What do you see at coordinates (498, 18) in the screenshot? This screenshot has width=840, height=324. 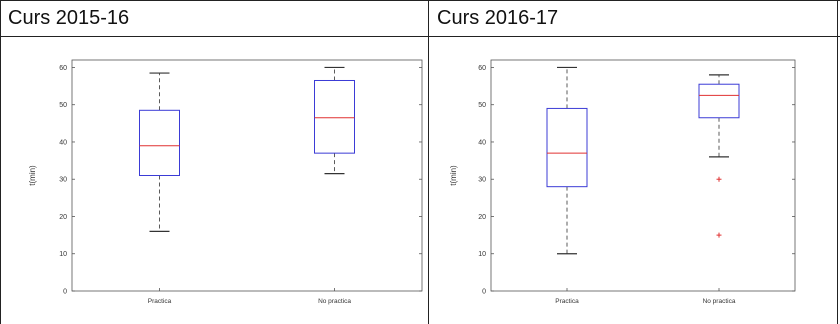 I see `header-cell-2016-17: Curs 2016-17` at bounding box center [498, 18].